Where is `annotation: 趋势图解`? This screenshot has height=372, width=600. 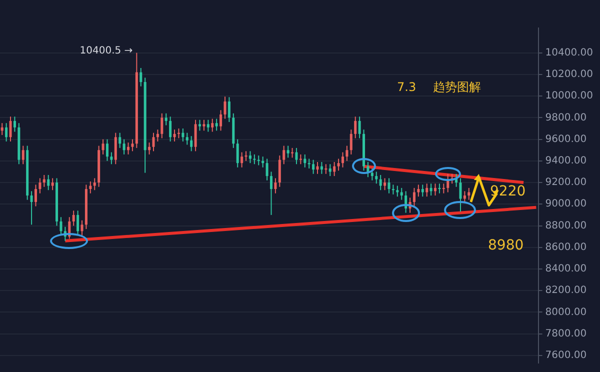
annotation: 趋势图解 is located at coordinates (457, 87).